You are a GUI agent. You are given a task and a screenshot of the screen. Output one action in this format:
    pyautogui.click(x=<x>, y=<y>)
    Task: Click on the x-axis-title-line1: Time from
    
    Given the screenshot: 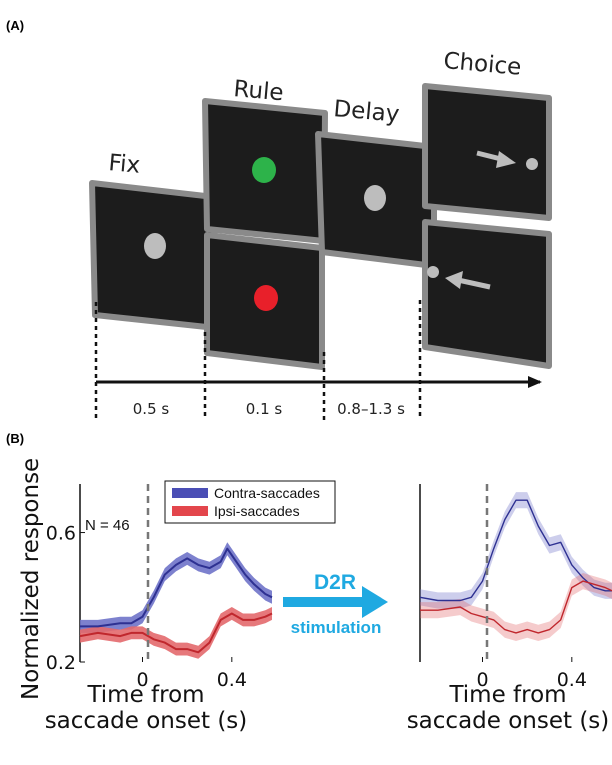 What is the action you would take?
    pyautogui.click(x=145, y=695)
    